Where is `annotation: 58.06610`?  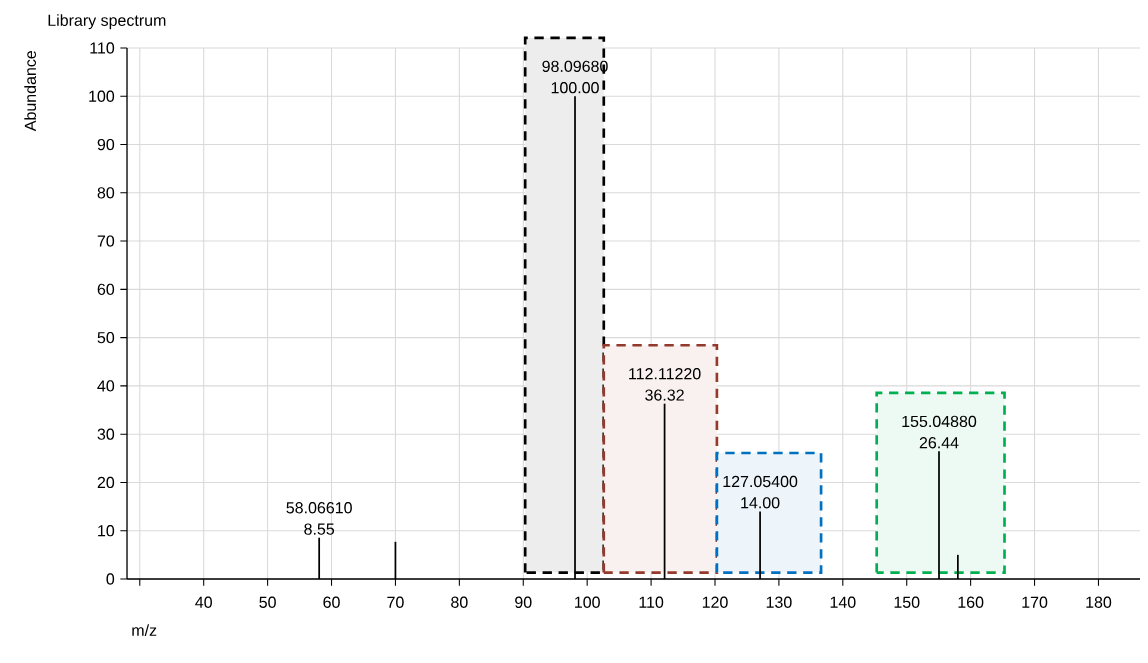
annotation: 58.06610 is located at coordinates (319, 508).